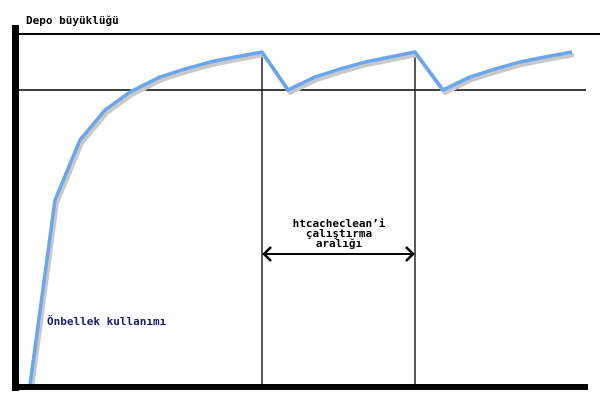  Describe the element at coordinates (339, 233) in the screenshot. I see `interval-label-line2: çalıştırma` at that location.